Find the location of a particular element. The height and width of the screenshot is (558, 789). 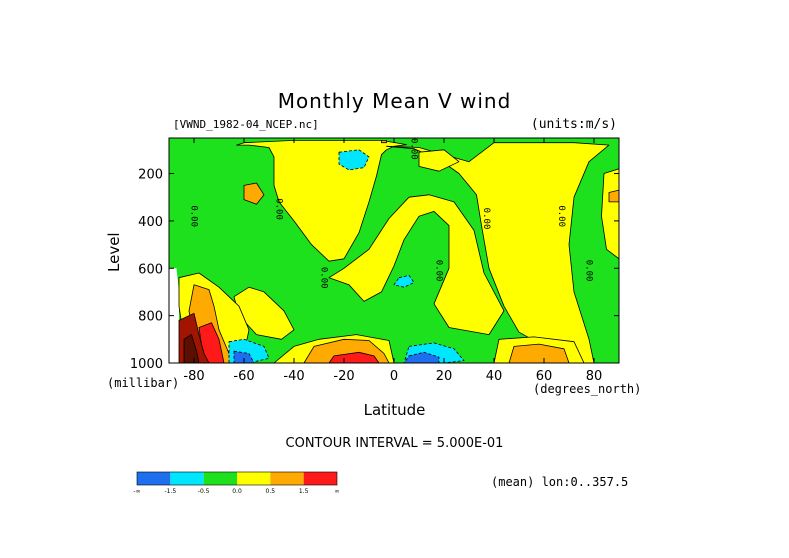

y-tick-label: 1000 is located at coordinates (146, 364).